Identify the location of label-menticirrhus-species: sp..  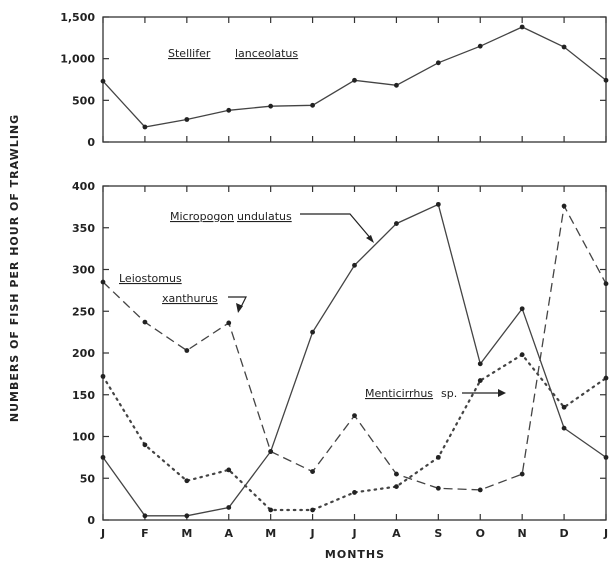
(449, 393).